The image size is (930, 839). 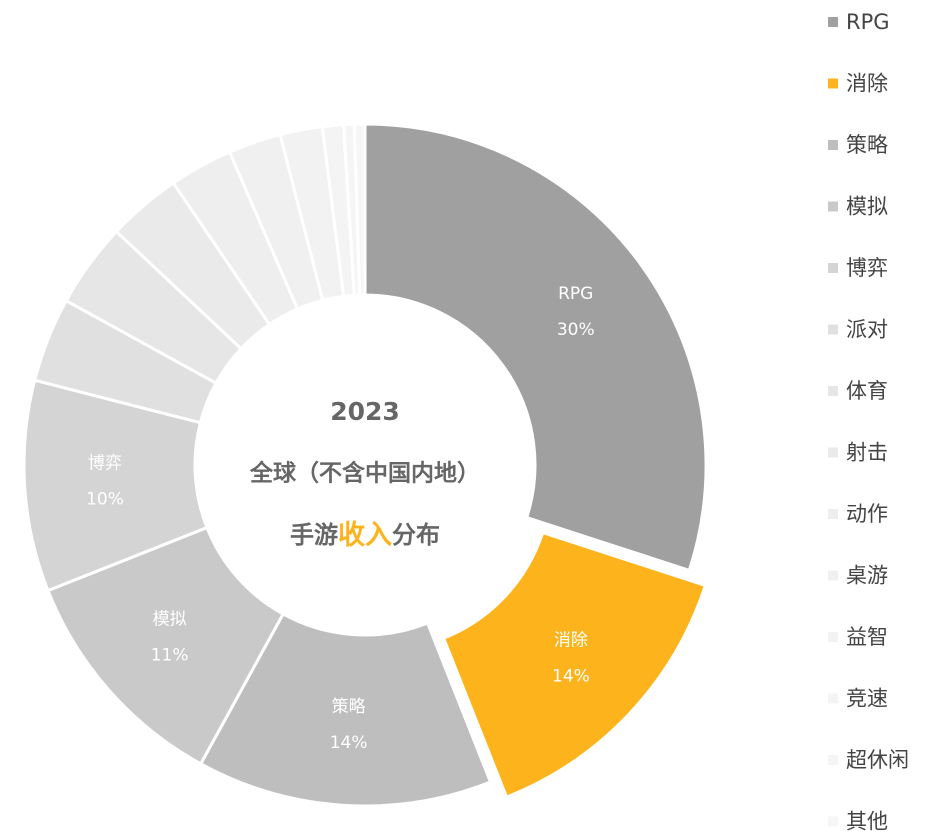 I want to click on center-part: 手游, so click(x=314, y=535).